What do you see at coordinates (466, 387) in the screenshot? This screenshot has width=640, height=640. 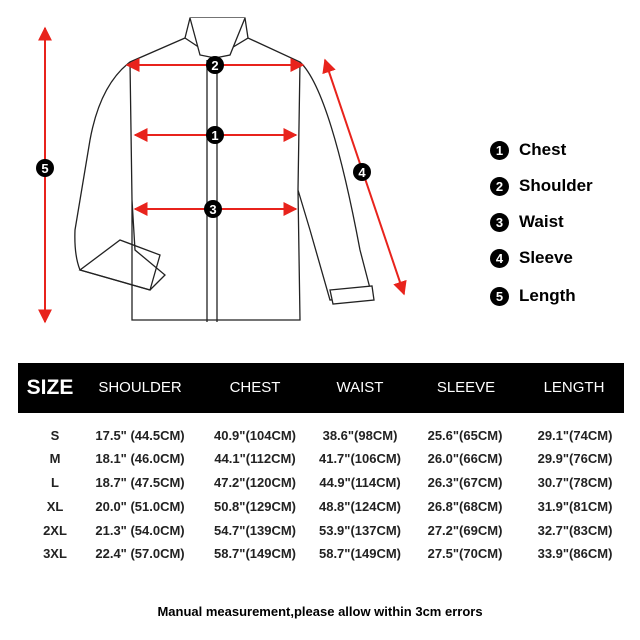 I see `header-sleeve: SLEEVE` at bounding box center [466, 387].